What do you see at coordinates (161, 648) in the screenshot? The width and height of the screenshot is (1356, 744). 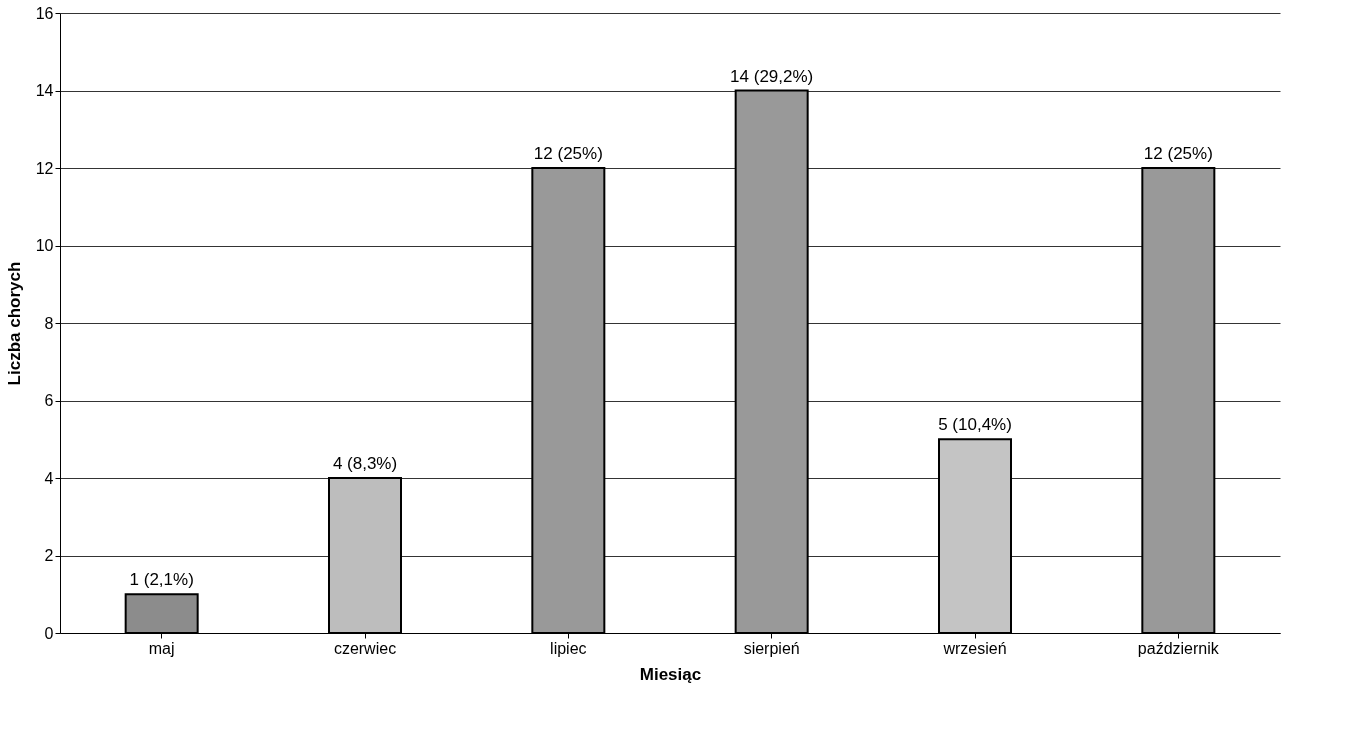 I see `x-tick-label: maj` at bounding box center [161, 648].